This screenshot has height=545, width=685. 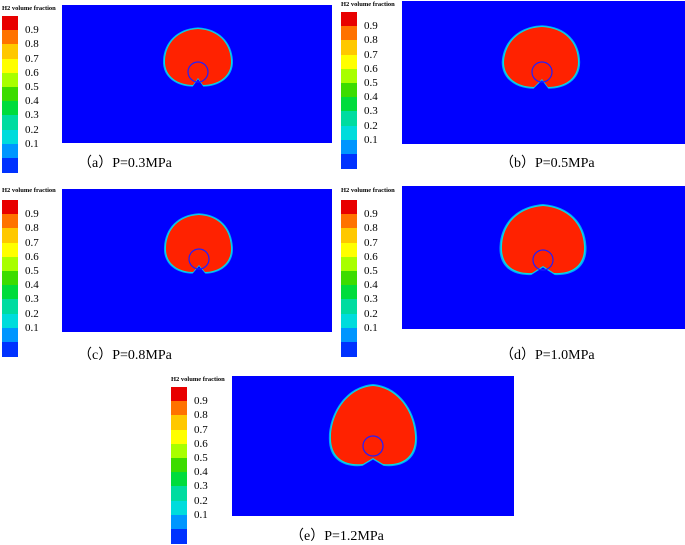 I want to click on caption: （a）P=0.3MPa, so click(x=125, y=163).